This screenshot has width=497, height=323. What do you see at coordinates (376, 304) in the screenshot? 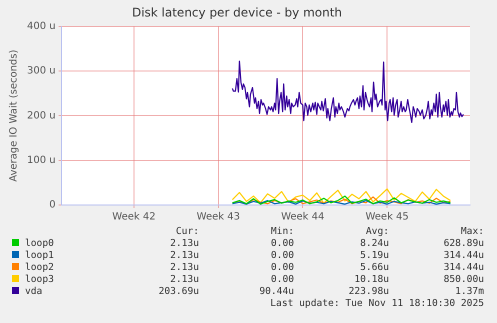
I see `text: Last update: Tue Nov 11 18:10:30 2025` at bounding box center [376, 304].